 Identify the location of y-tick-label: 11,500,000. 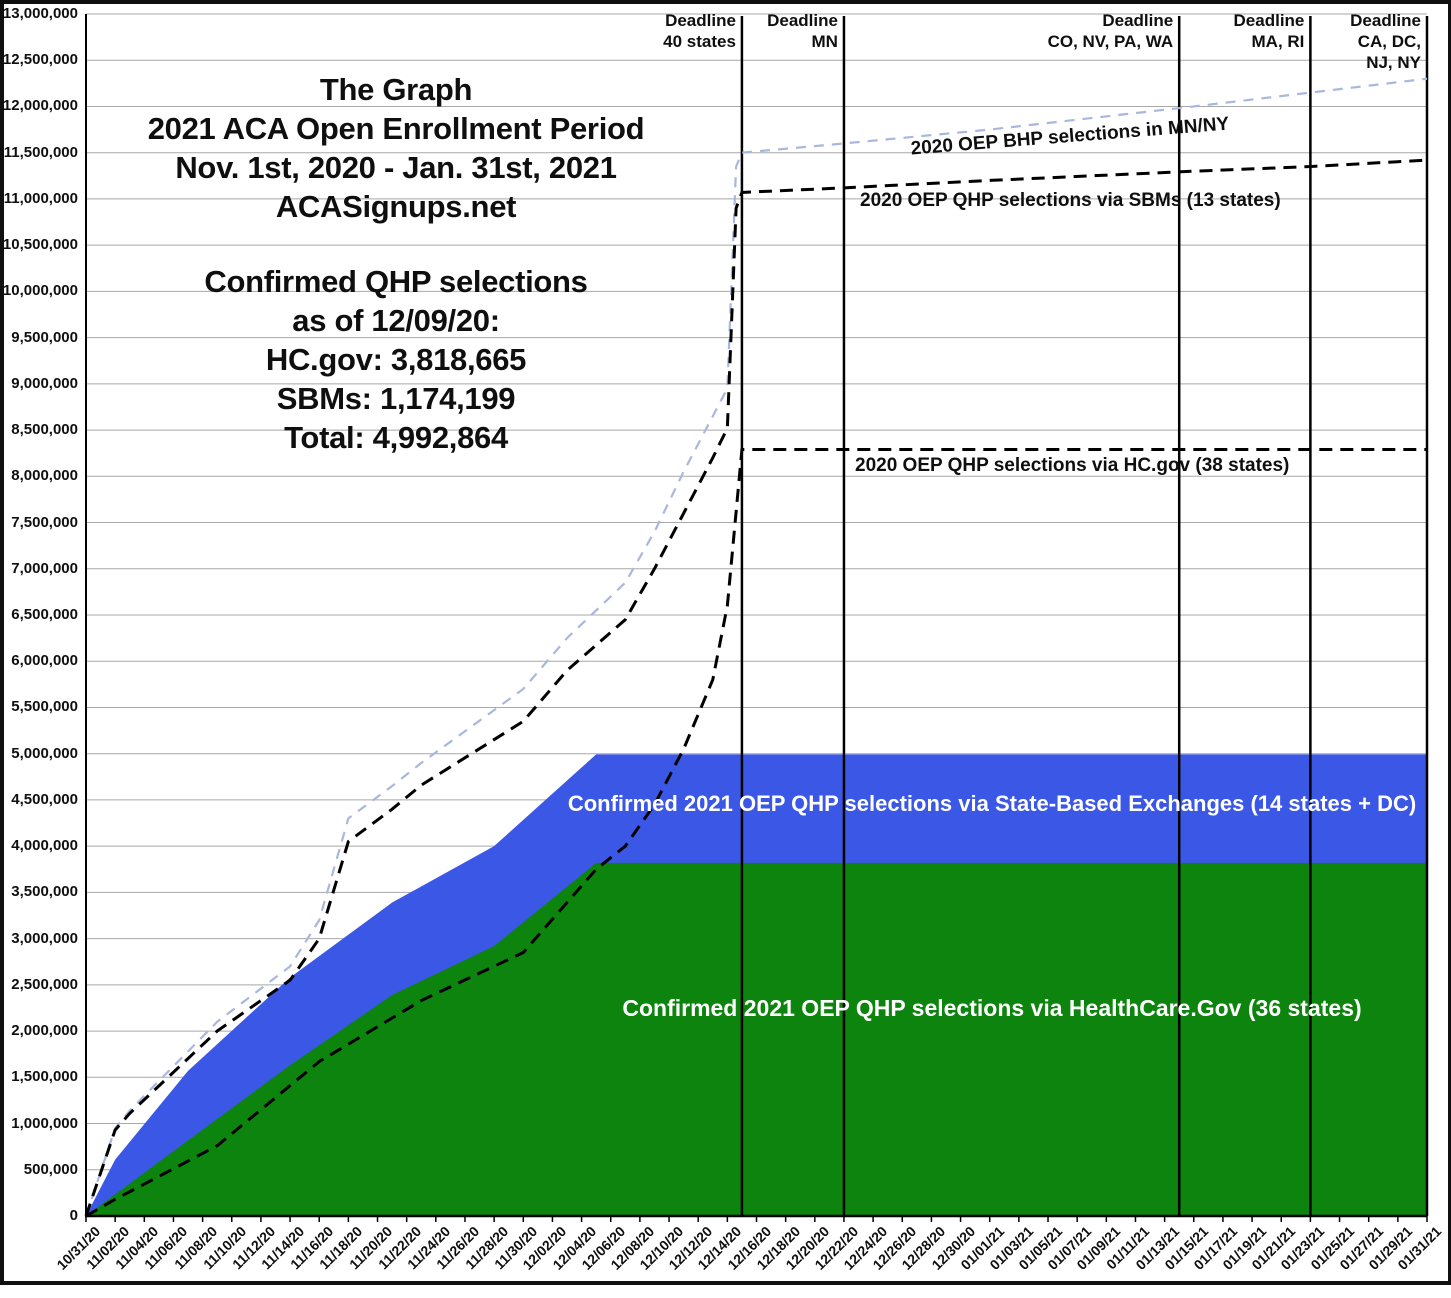
(40, 152).